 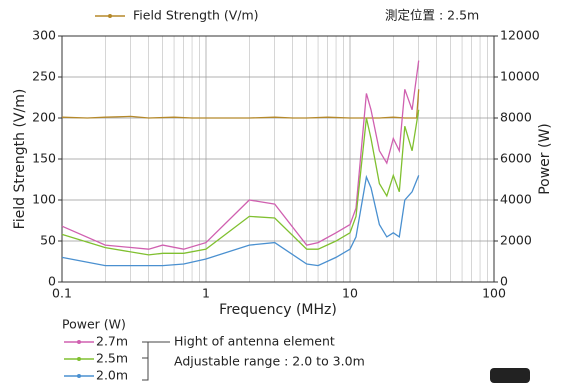 What do you see at coordinates (545, 159) in the screenshot?
I see `y2-axis-title: Power (W)` at bounding box center [545, 159].